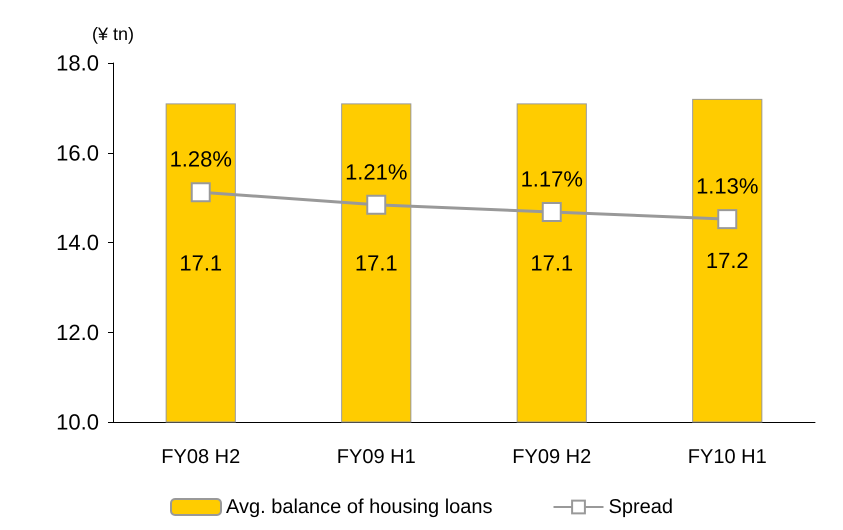  What do you see at coordinates (640, 507) in the screenshot?
I see `legend-label: Spread` at bounding box center [640, 507].